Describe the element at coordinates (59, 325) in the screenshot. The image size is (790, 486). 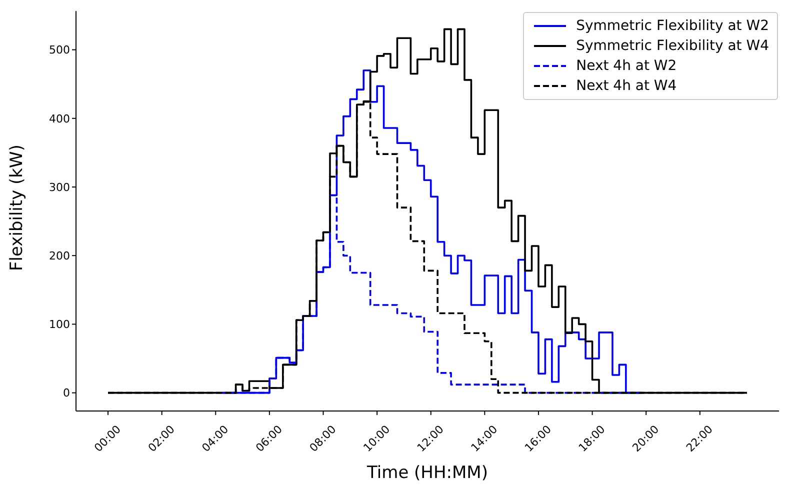
I see `y-tick-label: 100` at that location.